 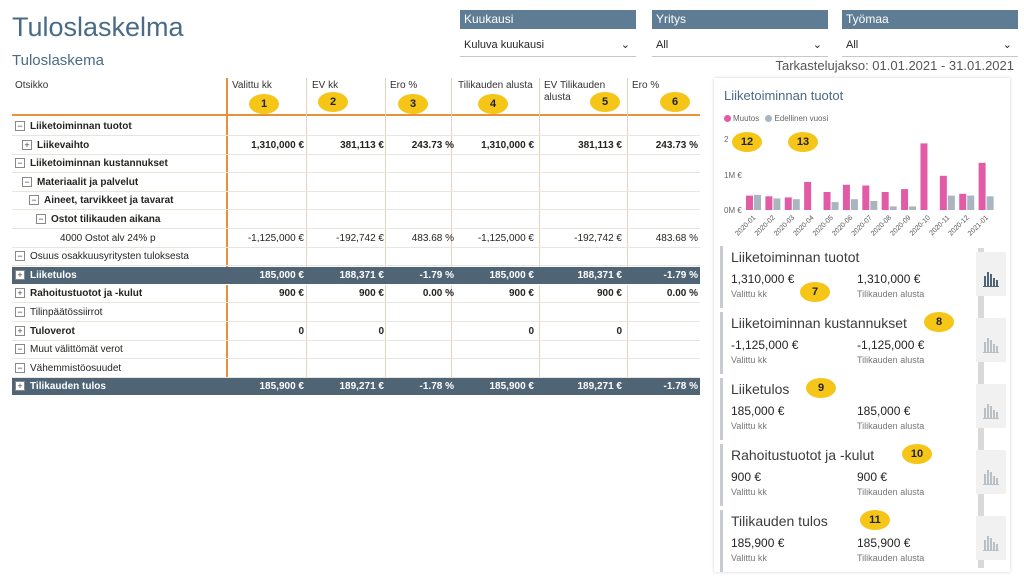 I want to click on kpi-value-month: -1,125,000 €, so click(x=765, y=345).